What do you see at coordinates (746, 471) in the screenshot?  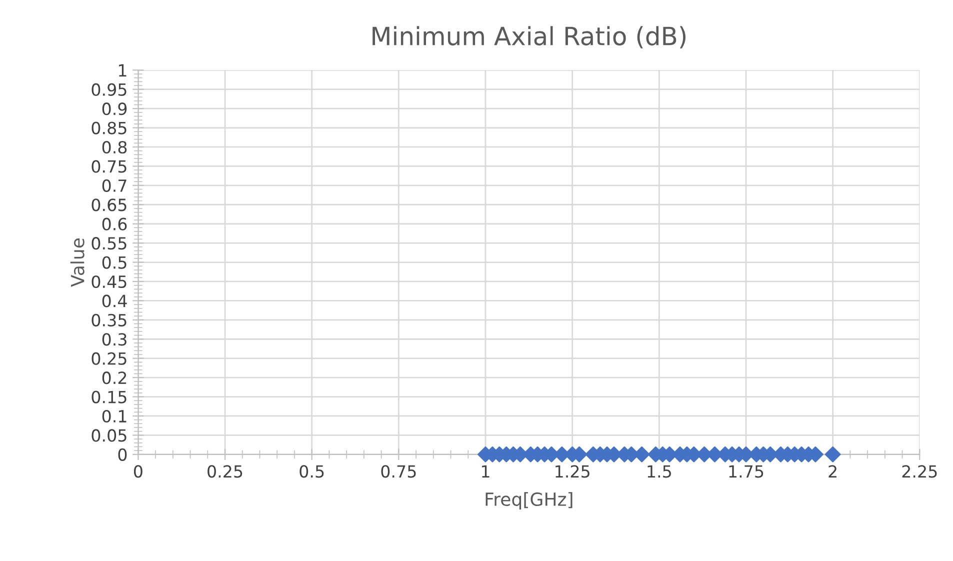 I see `x-tick-label: 1.75` at bounding box center [746, 471].